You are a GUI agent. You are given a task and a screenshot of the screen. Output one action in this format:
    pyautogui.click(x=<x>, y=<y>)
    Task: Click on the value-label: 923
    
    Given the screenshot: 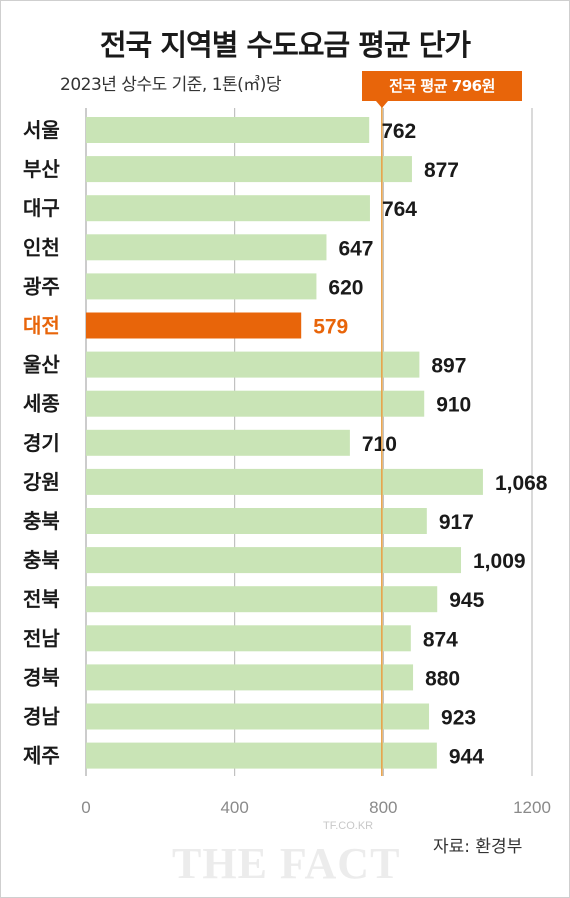 What is the action you would take?
    pyautogui.click(x=458, y=718)
    